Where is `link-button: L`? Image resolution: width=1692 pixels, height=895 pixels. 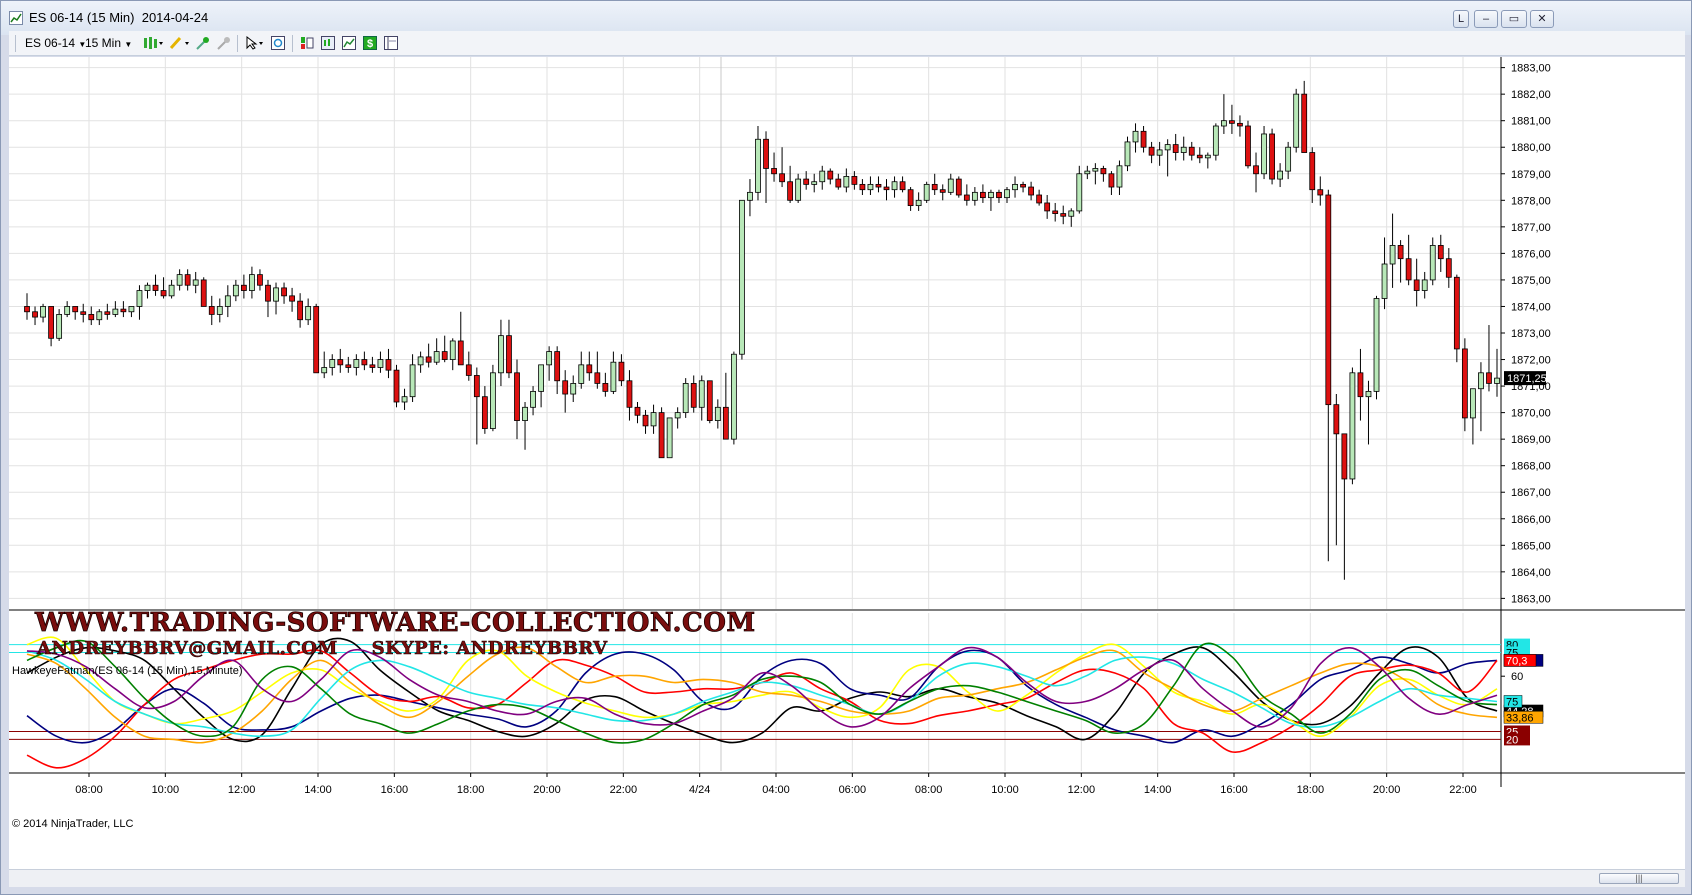 link-button: L is located at coordinates (1461, 19).